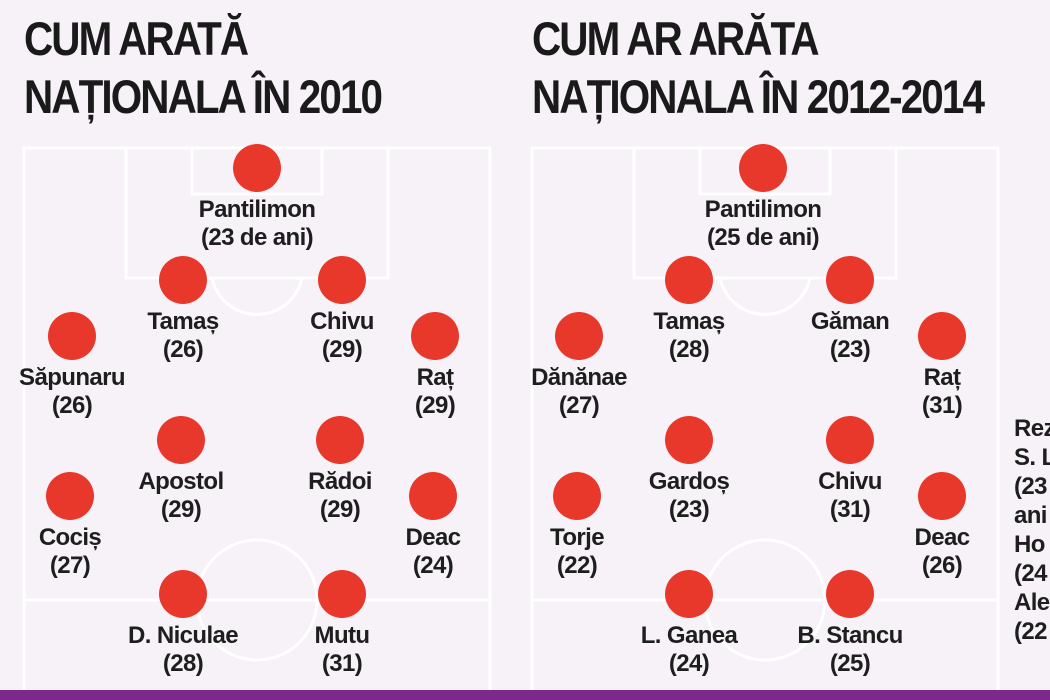 The image size is (1050, 700). I want to click on bottom-accent-bar, so click(525, 695).